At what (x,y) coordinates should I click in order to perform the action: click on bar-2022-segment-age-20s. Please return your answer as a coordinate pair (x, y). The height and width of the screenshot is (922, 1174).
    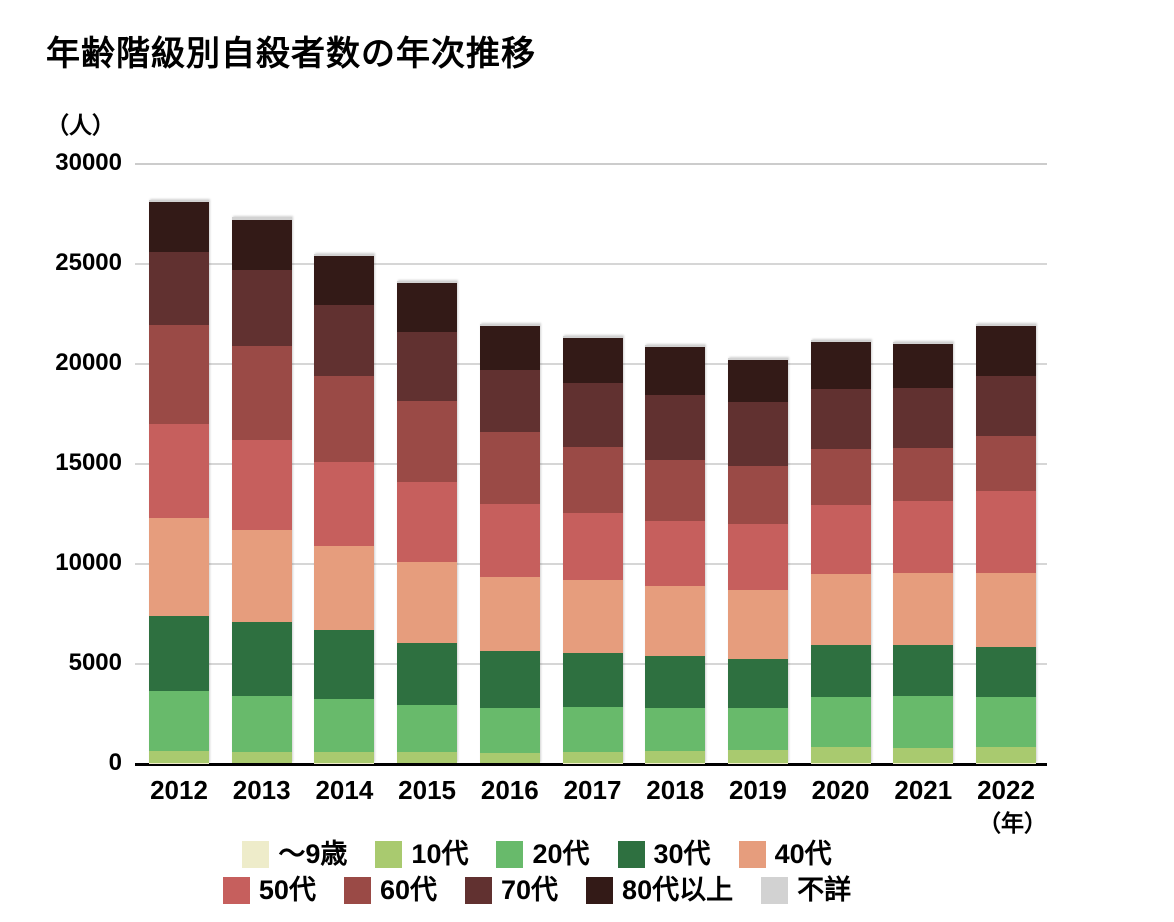
    Looking at the image, I should click on (1006, 722).